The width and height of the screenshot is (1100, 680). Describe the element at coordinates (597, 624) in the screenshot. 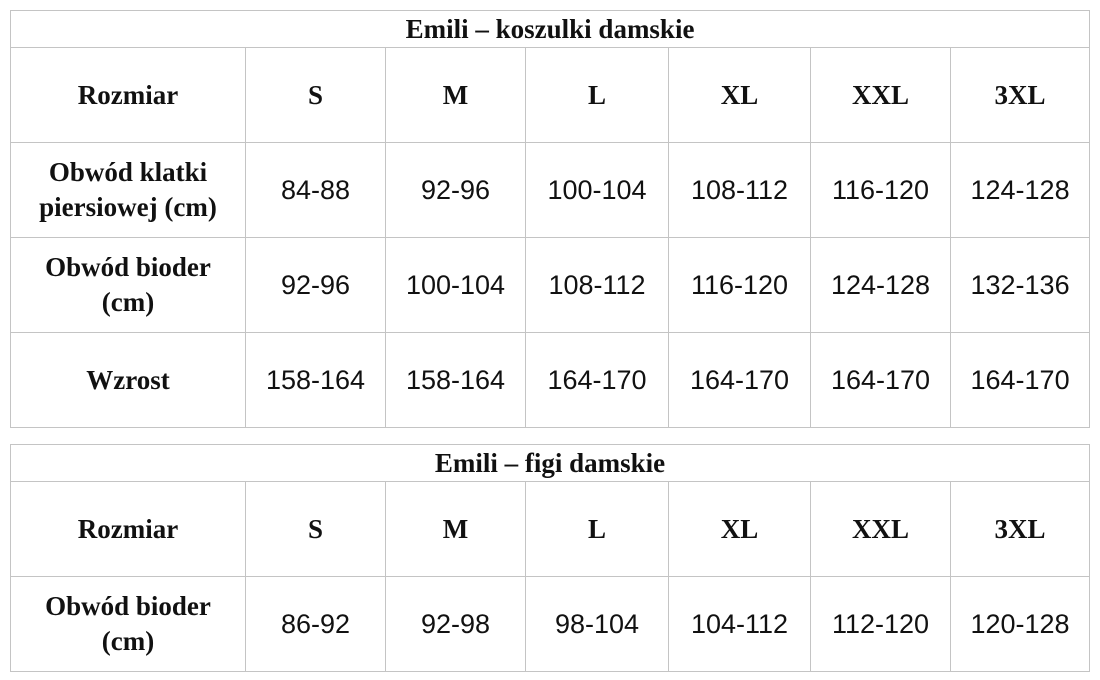

I see `table-cell: 98-104` at that location.